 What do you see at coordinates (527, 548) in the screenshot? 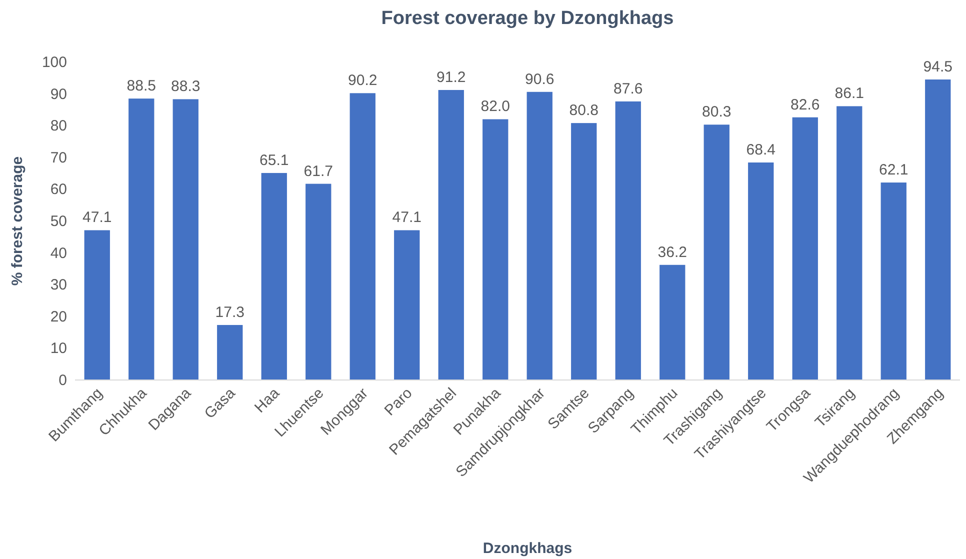
I see `x-axis-title: Dzongkhags` at bounding box center [527, 548].